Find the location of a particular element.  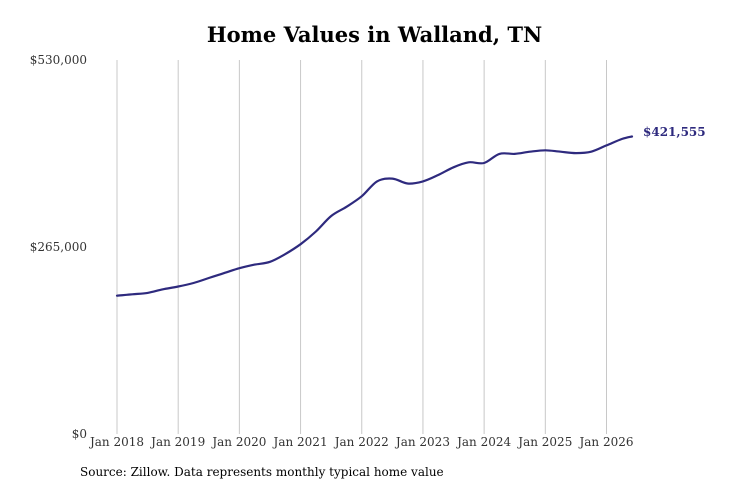

end-label-layer: $421,555 is located at coordinates (674, 132).